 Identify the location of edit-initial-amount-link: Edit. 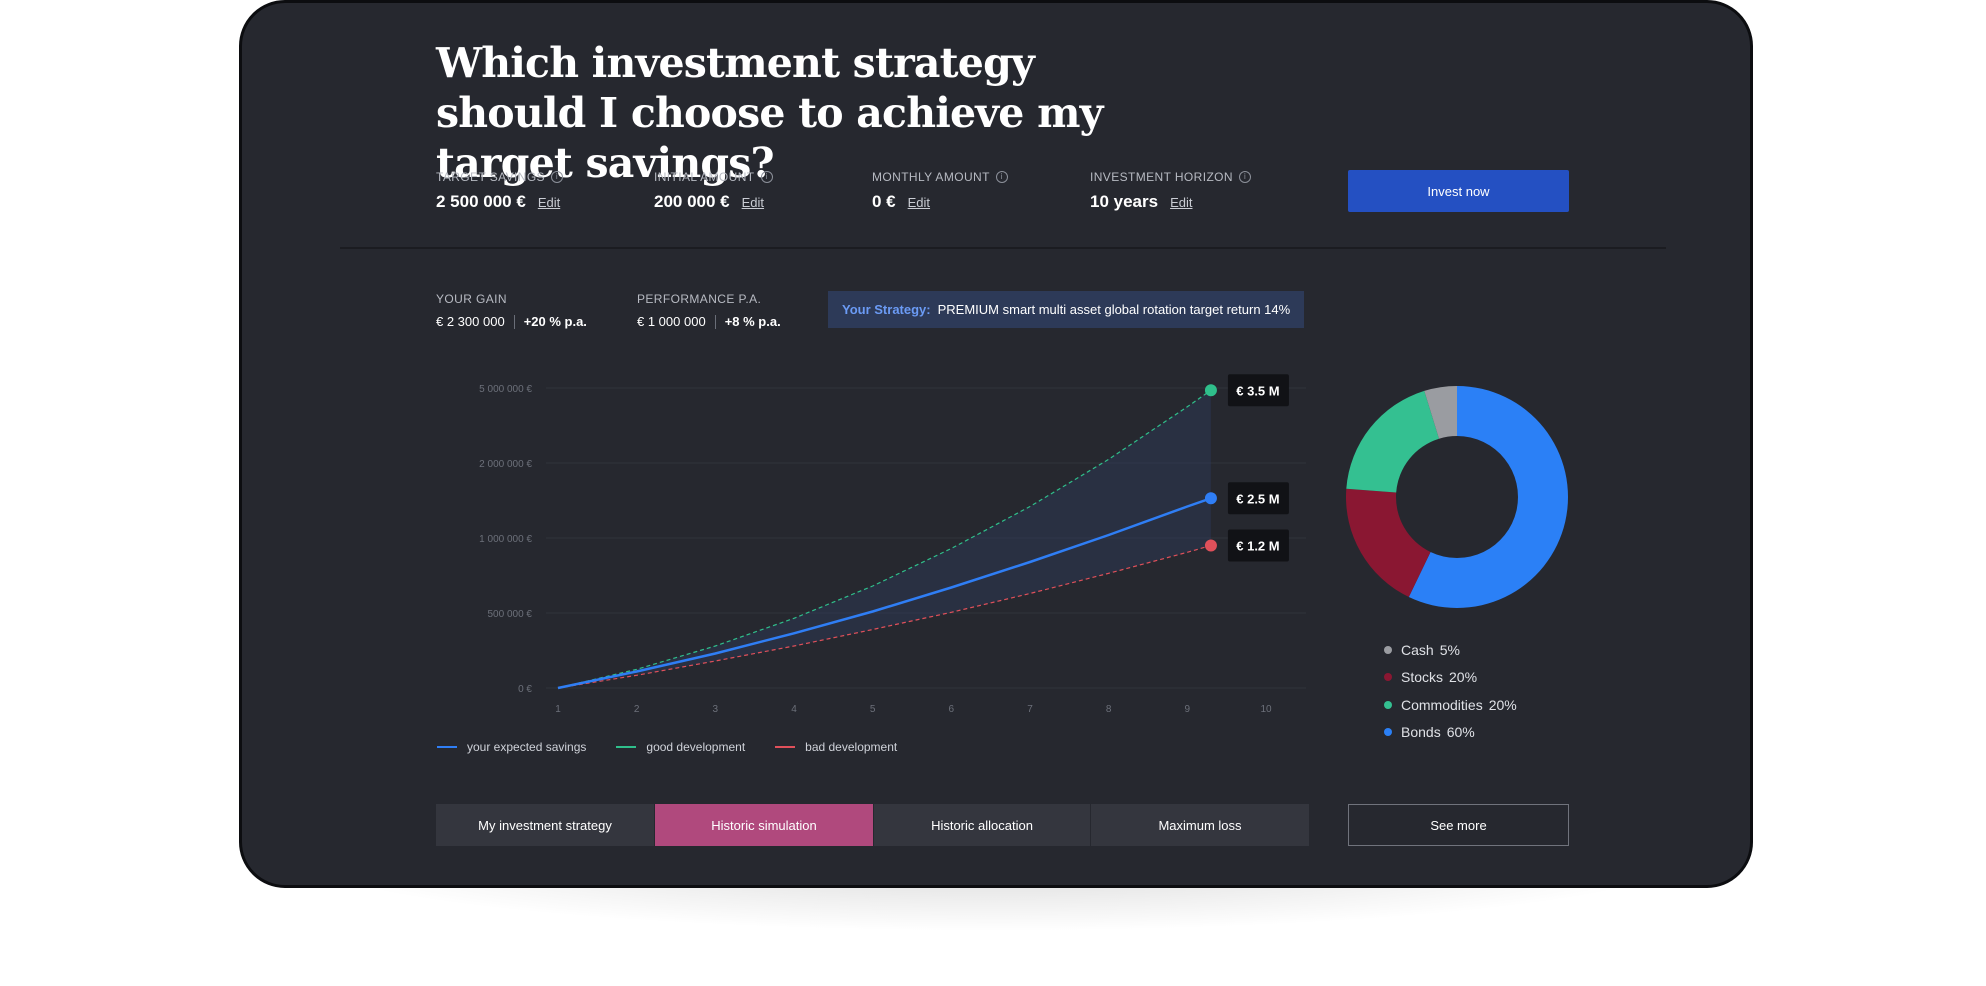
(753, 202).